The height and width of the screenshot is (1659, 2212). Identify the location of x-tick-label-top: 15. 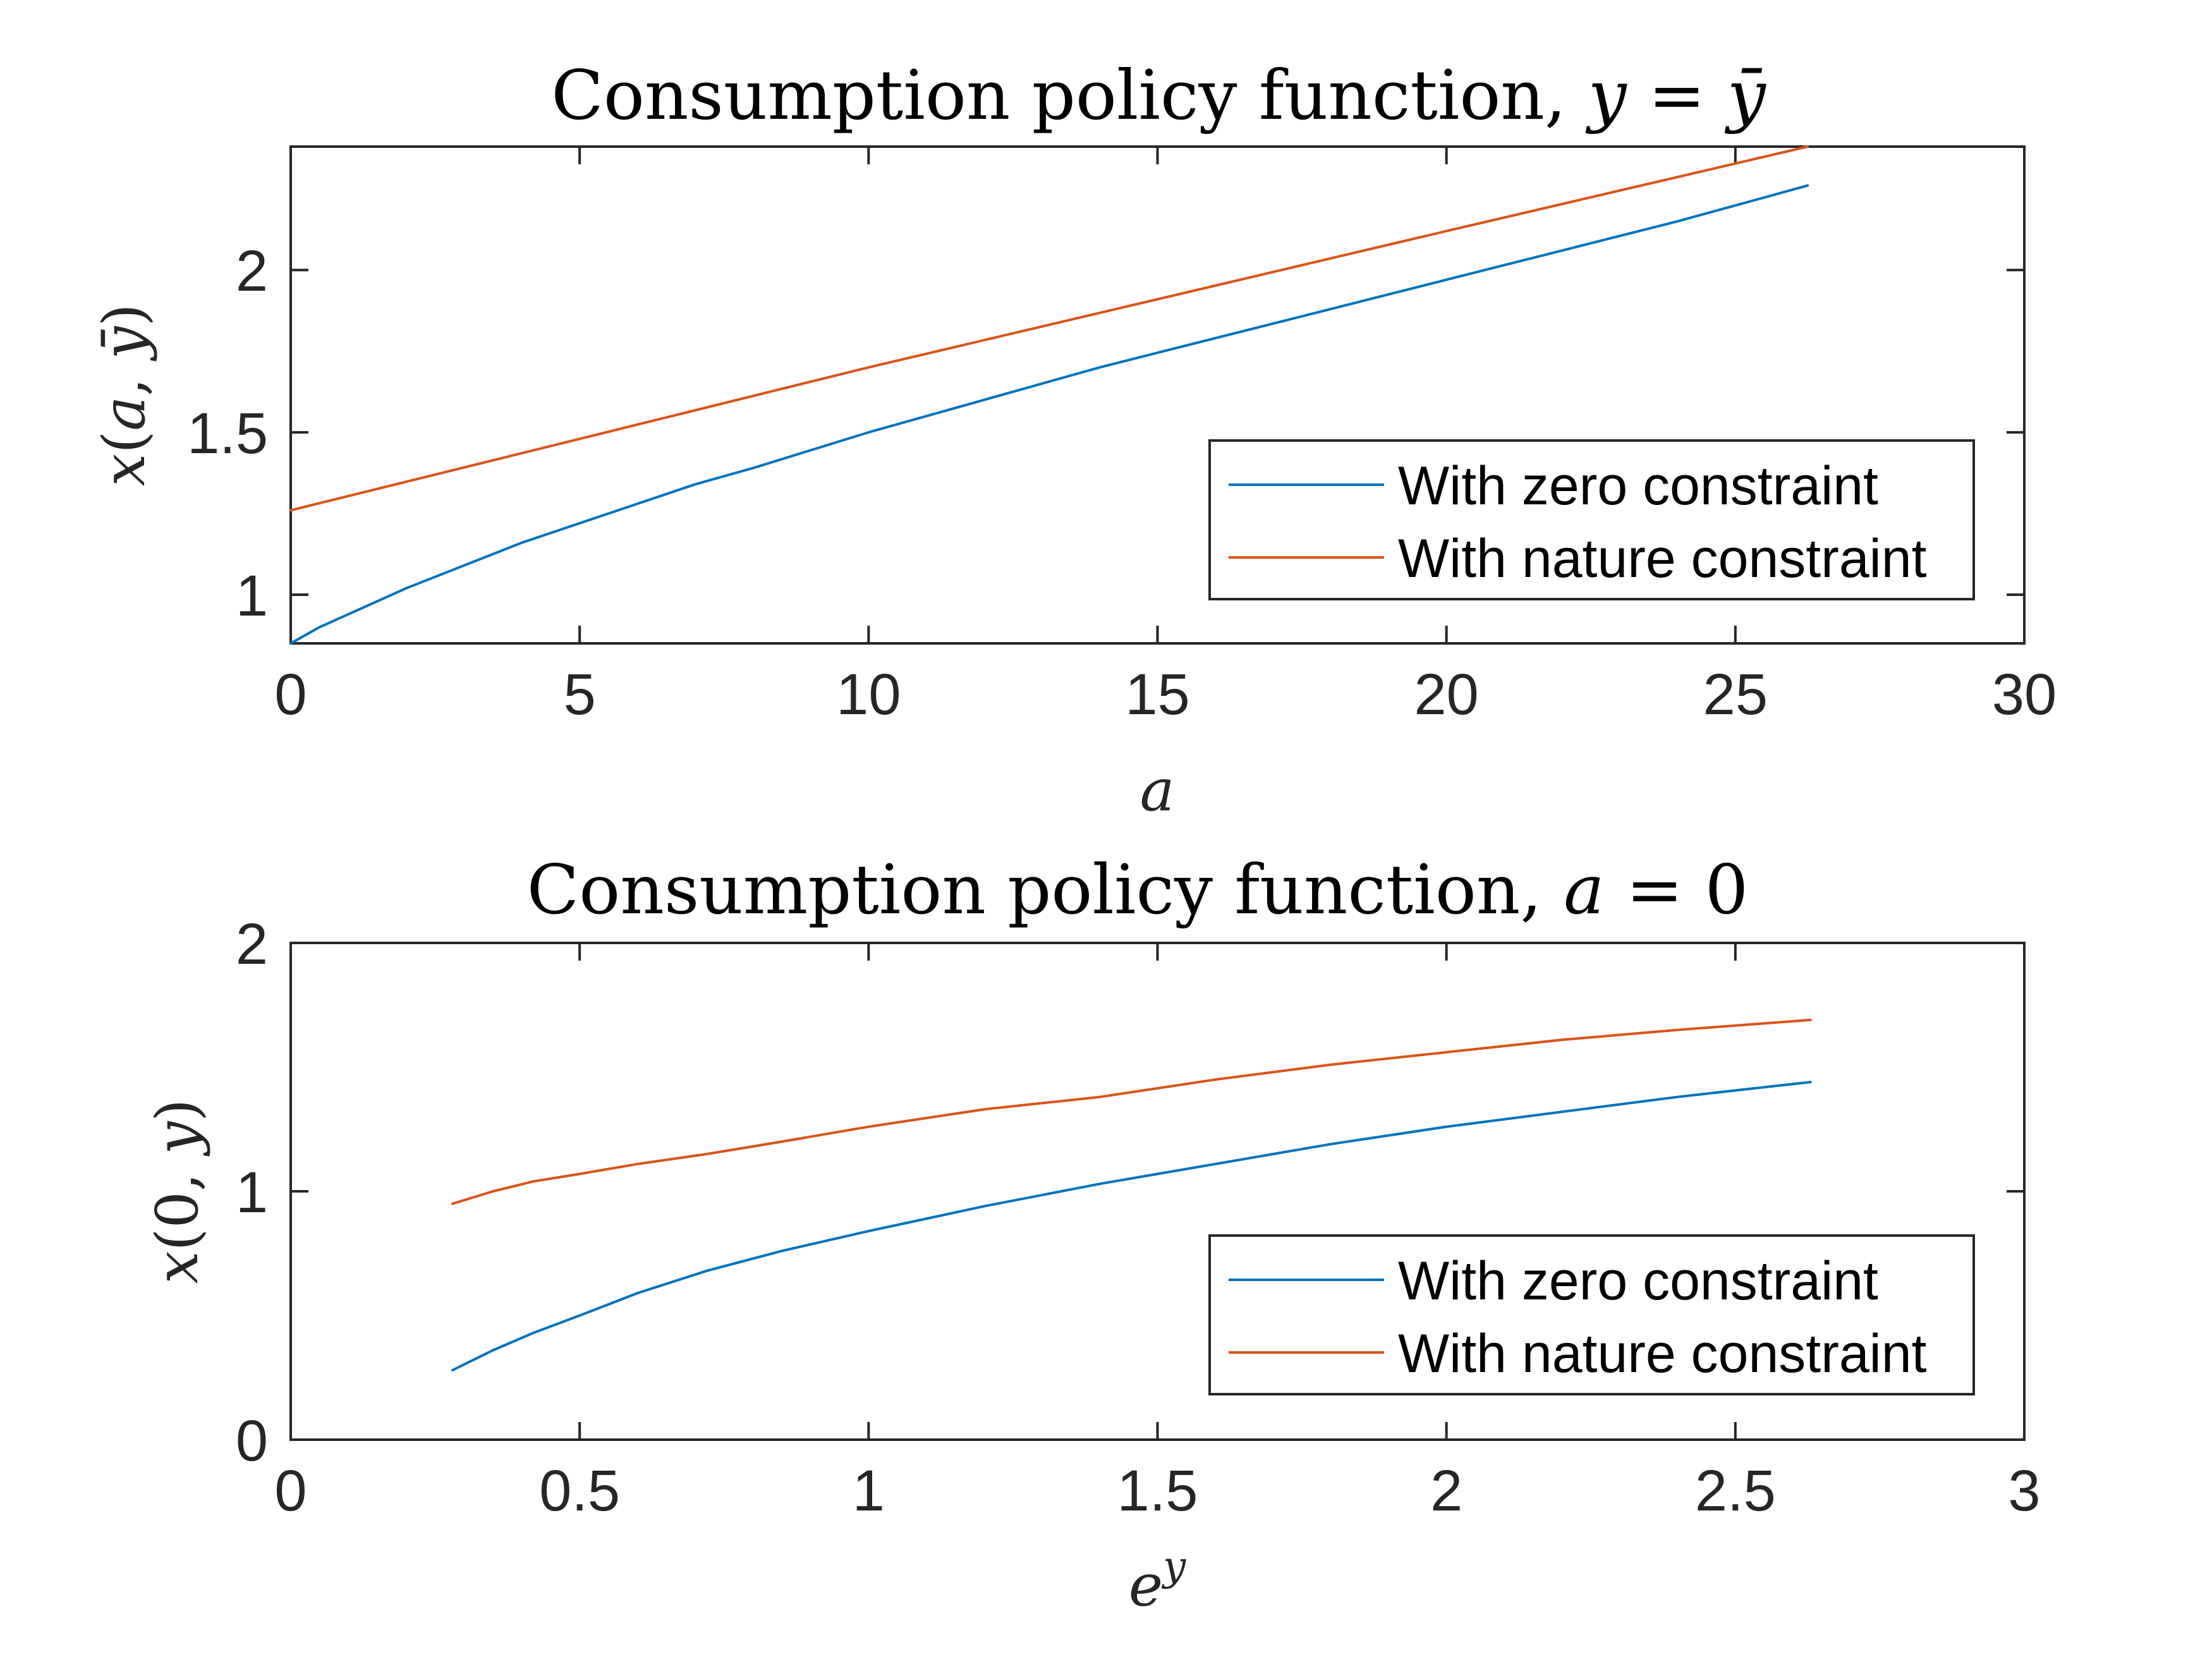
(1157, 694).